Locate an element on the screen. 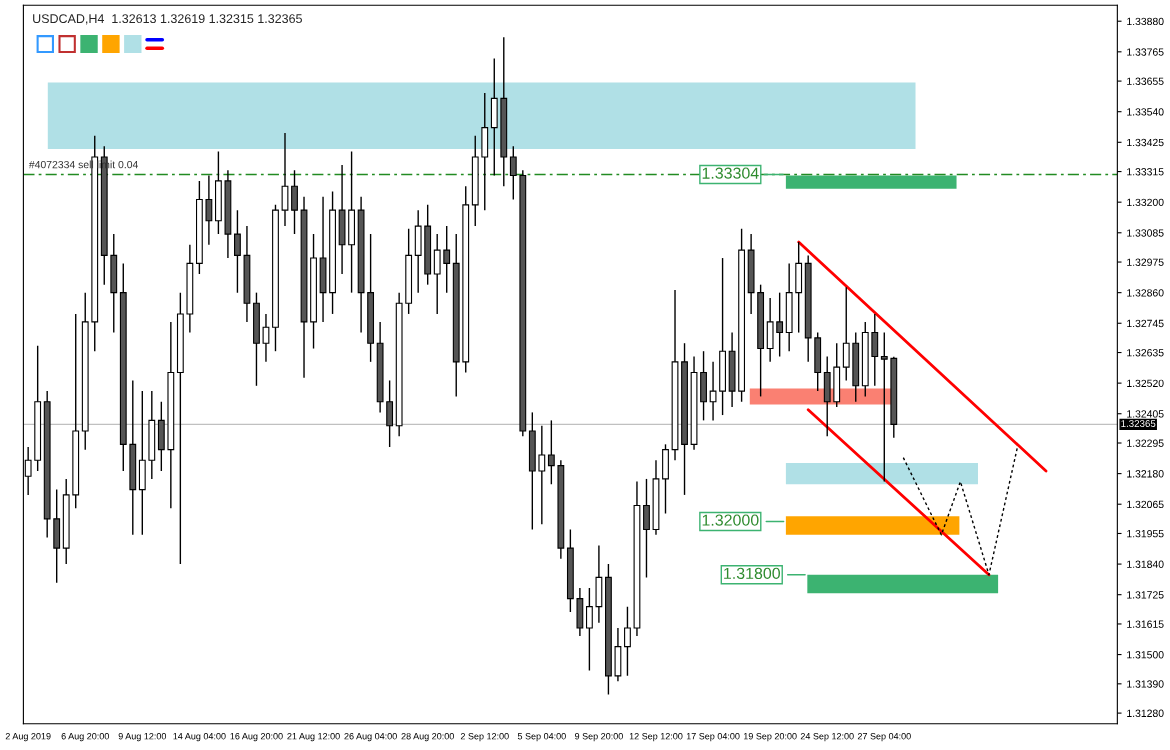 This screenshot has height=750, width=1170. y-tick-label: 1.31955 is located at coordinates (1145, 533).